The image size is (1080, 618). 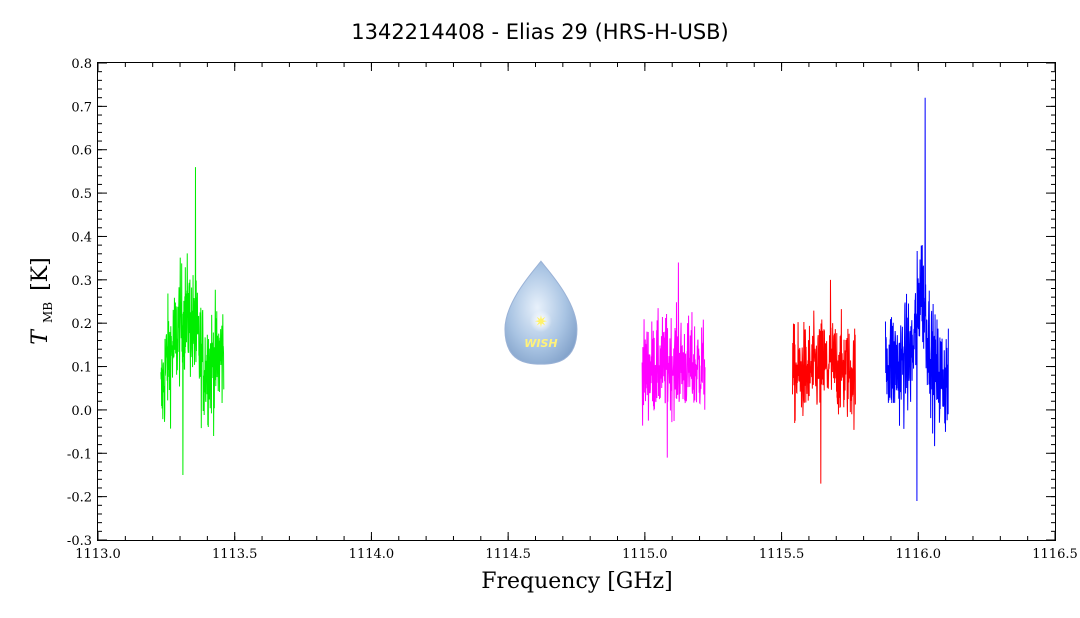 I want to click on wish-logo: ✷ WISH, so click(x=541, y=312).